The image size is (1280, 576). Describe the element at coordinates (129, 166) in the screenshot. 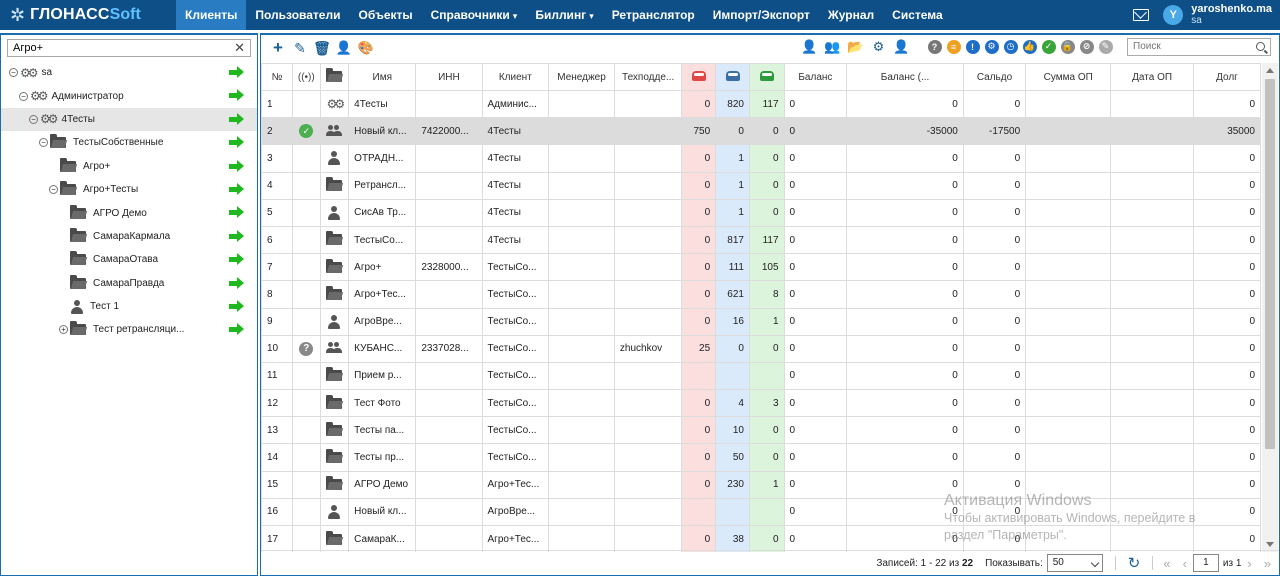

I see `tree-item: Агро+` at that location.